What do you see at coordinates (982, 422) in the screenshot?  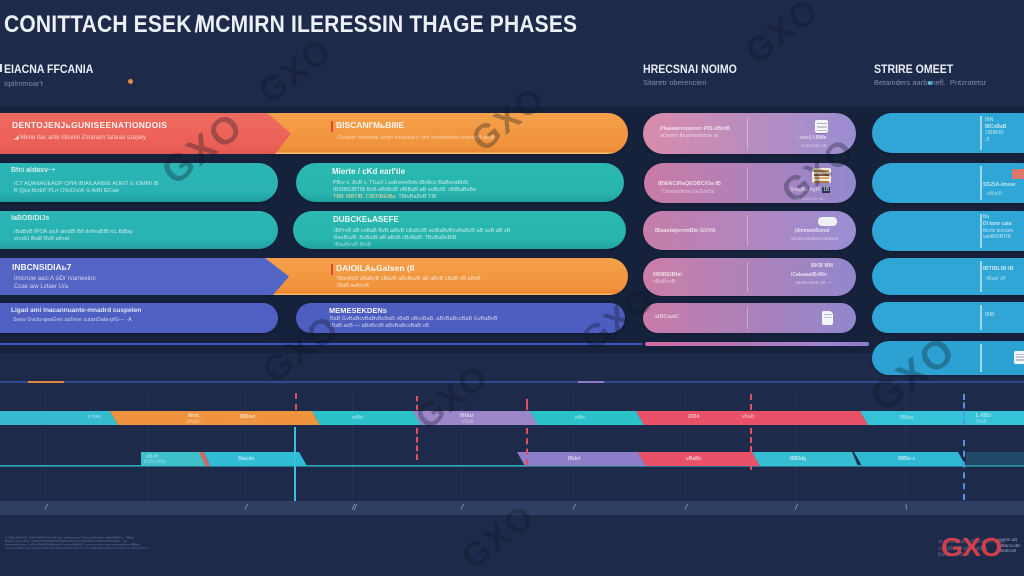 I see `svg-text: IBaB` at bounding box center [982, 422].